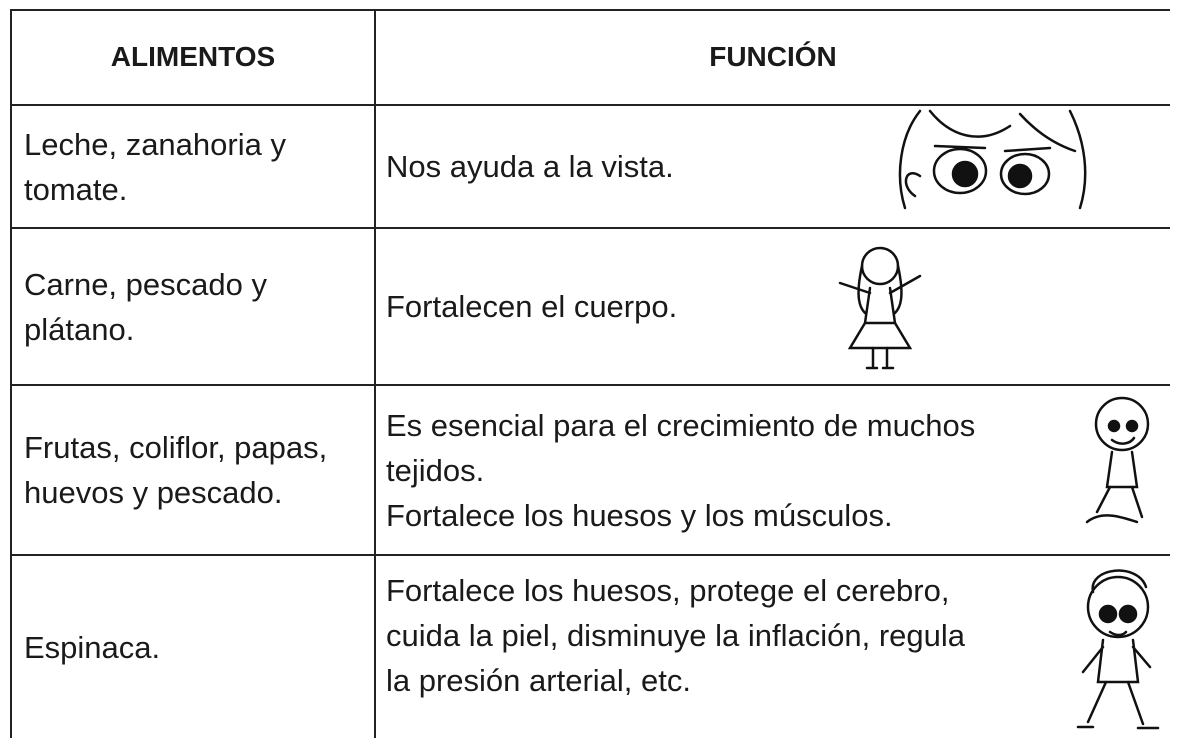  What do you see at coordinates (76, 189) in the screenshot?
I see `food-text: tomate.` at bounding box center [76, 189].